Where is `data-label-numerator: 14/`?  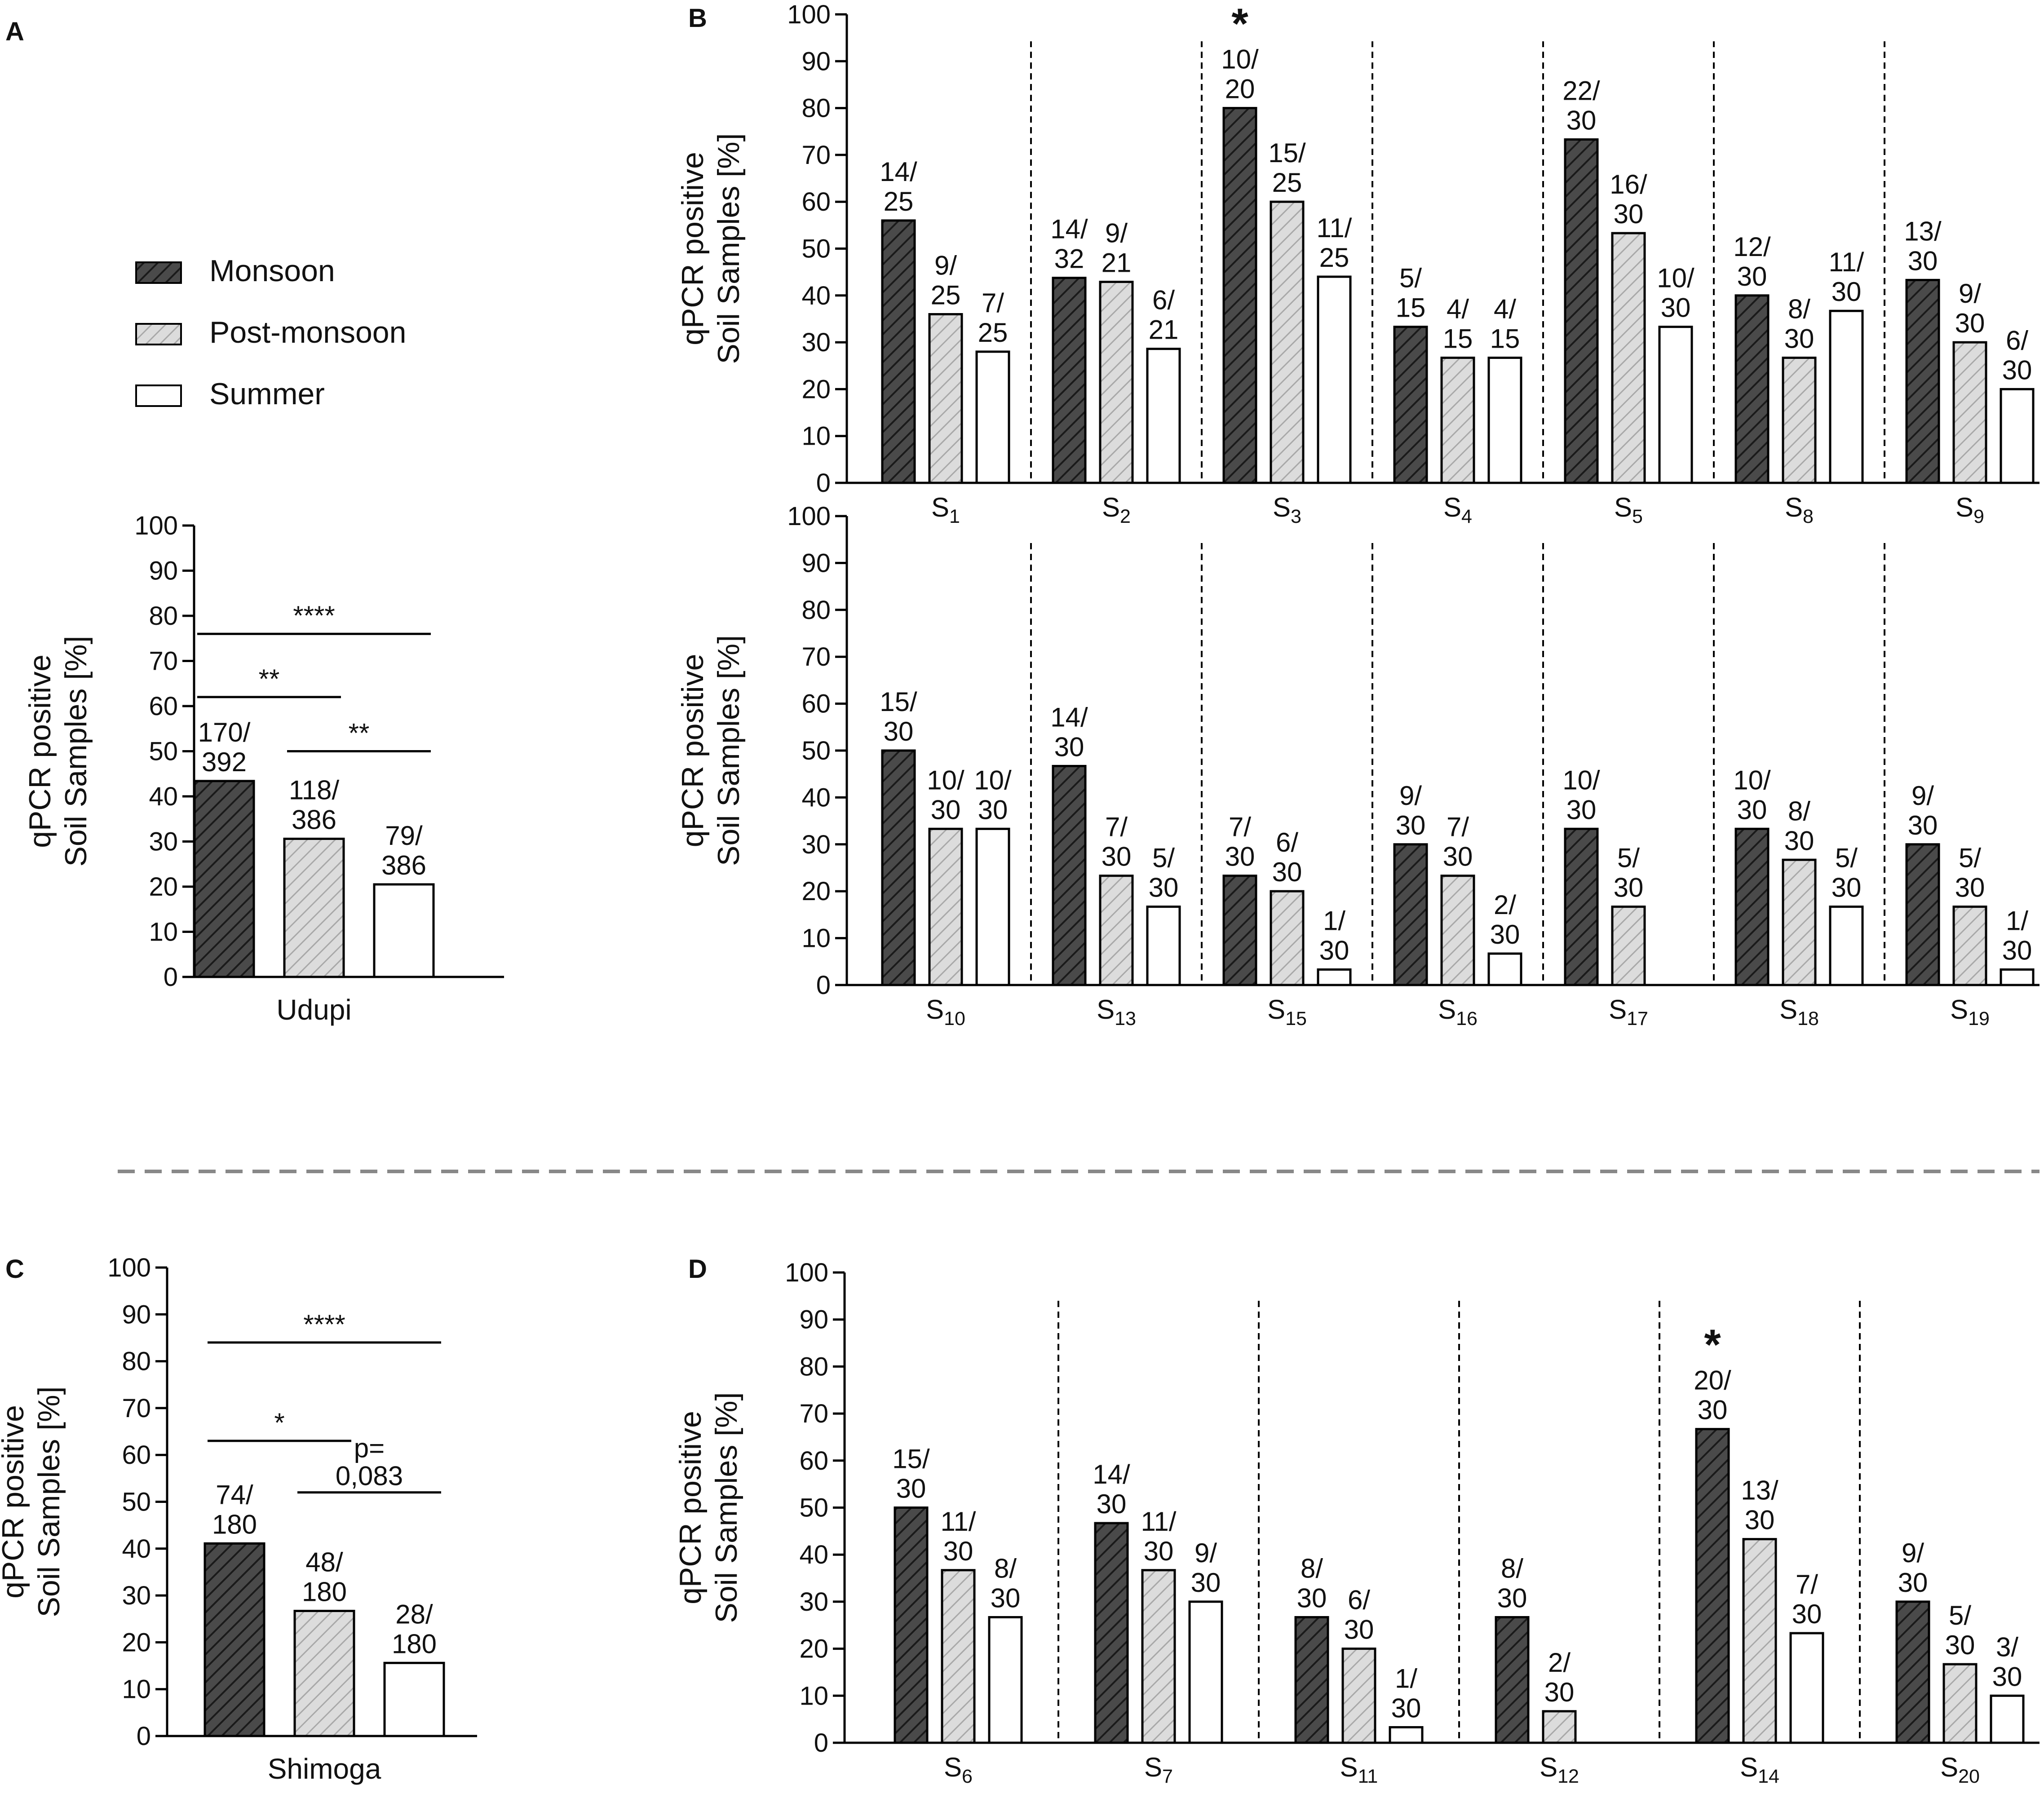 data-label-numerator: 14/ is located at coordinates (1069, 229).